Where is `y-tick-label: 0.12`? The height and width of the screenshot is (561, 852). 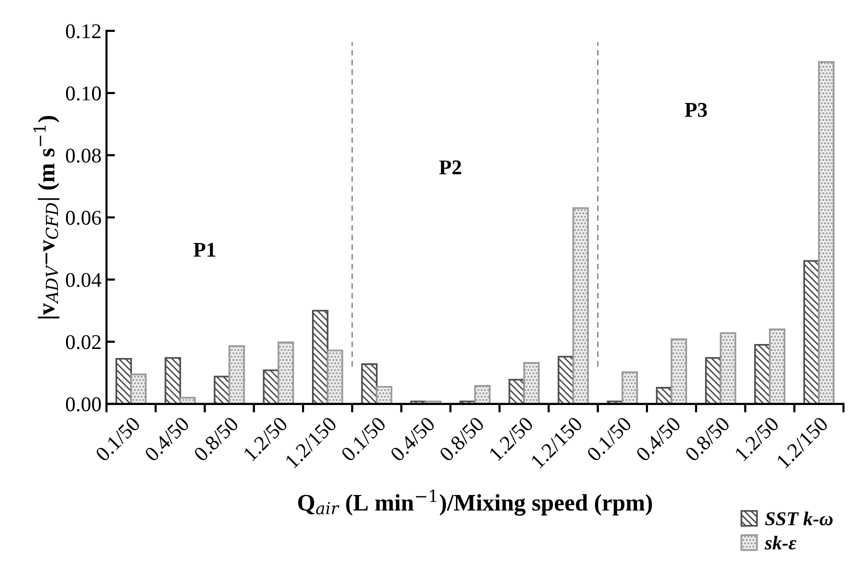 y-tick-label: 0.12 is located at coordinates (83, 31).